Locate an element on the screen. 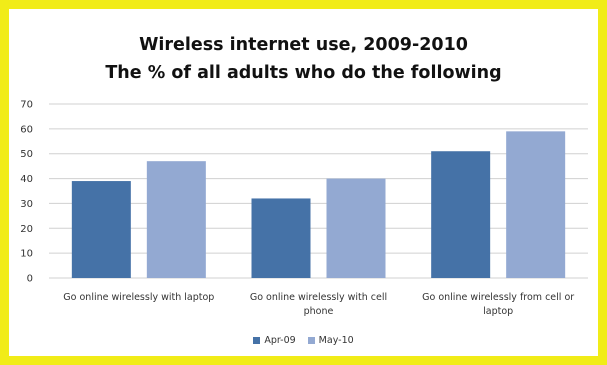 The width and height of the screenshot is (607, 365). y-tick-label: 60 is located at coordinates (26, 129).